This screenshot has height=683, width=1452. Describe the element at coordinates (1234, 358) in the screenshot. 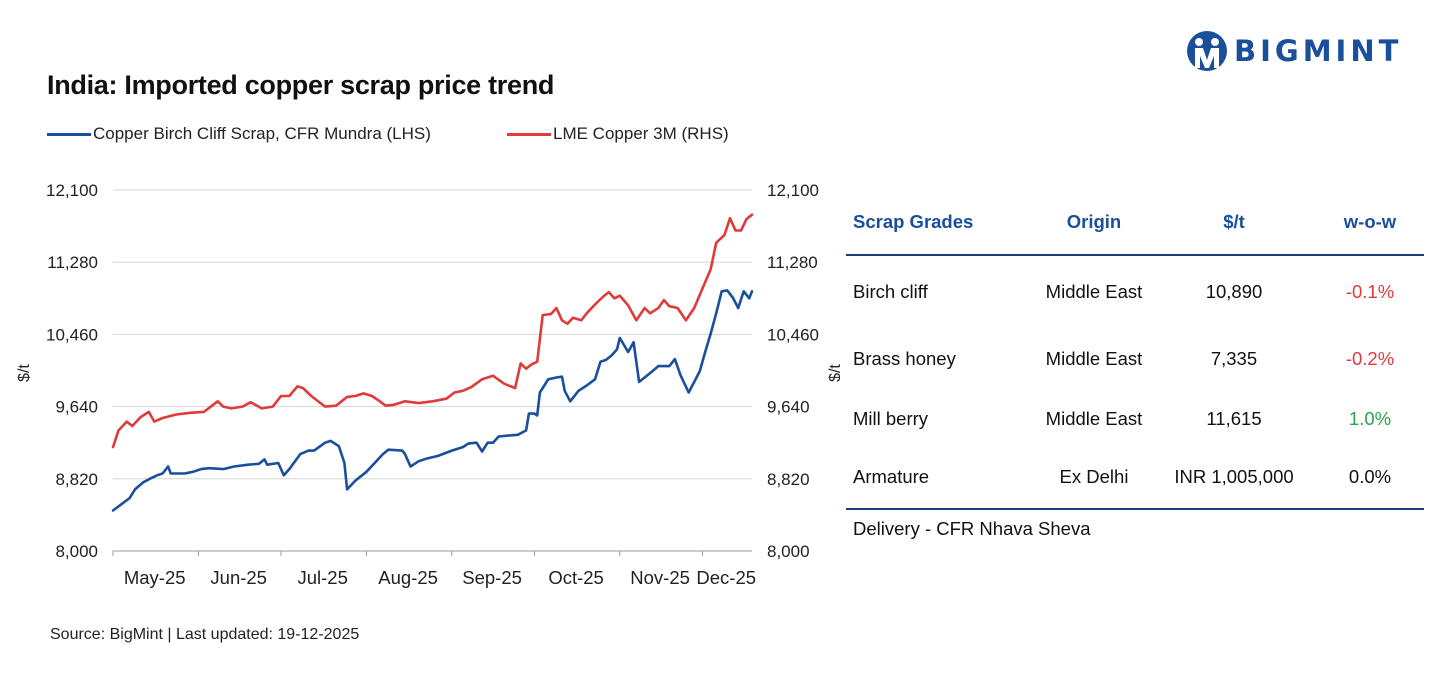

I see `row-price: 7,335` at that location.